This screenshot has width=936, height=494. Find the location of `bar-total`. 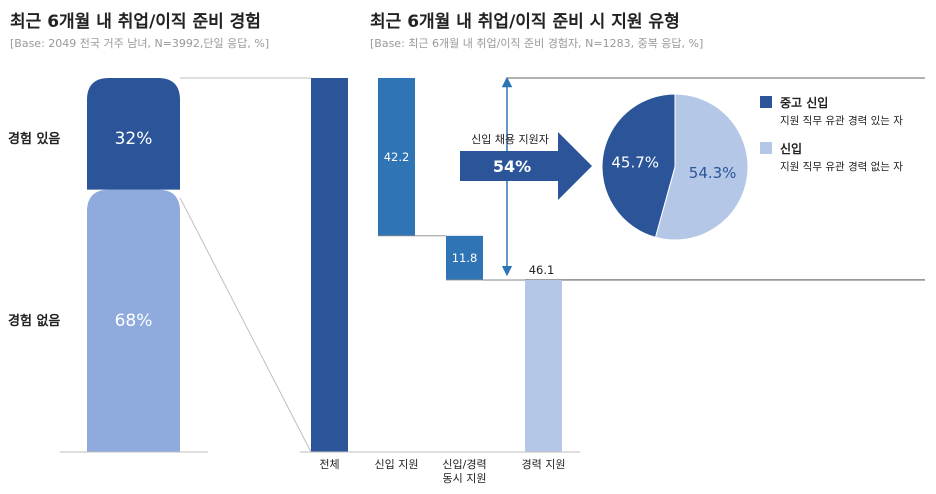

bar-total is located at coordinates (329, 265).